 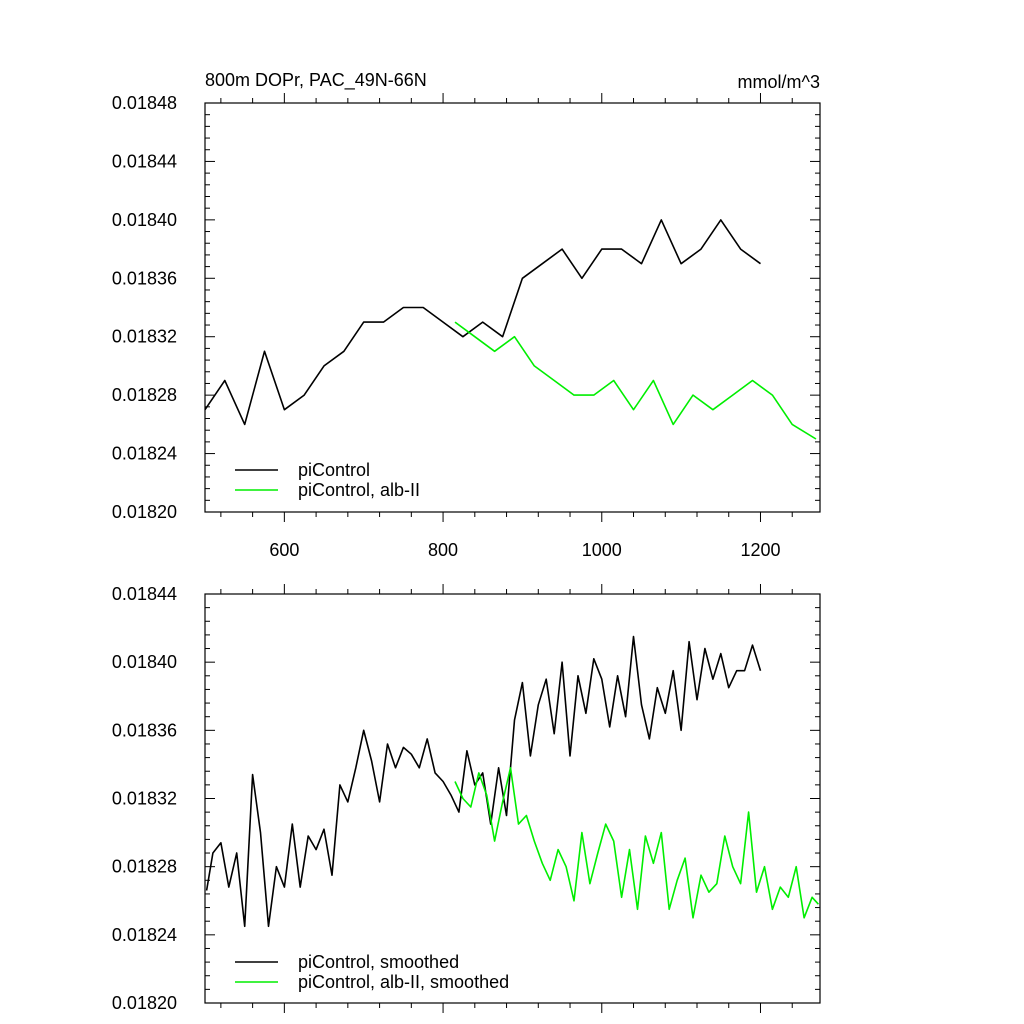 I want to click on legend-label-piControl-smoothed: piControl, smoothed, so click(x=378, y=962).